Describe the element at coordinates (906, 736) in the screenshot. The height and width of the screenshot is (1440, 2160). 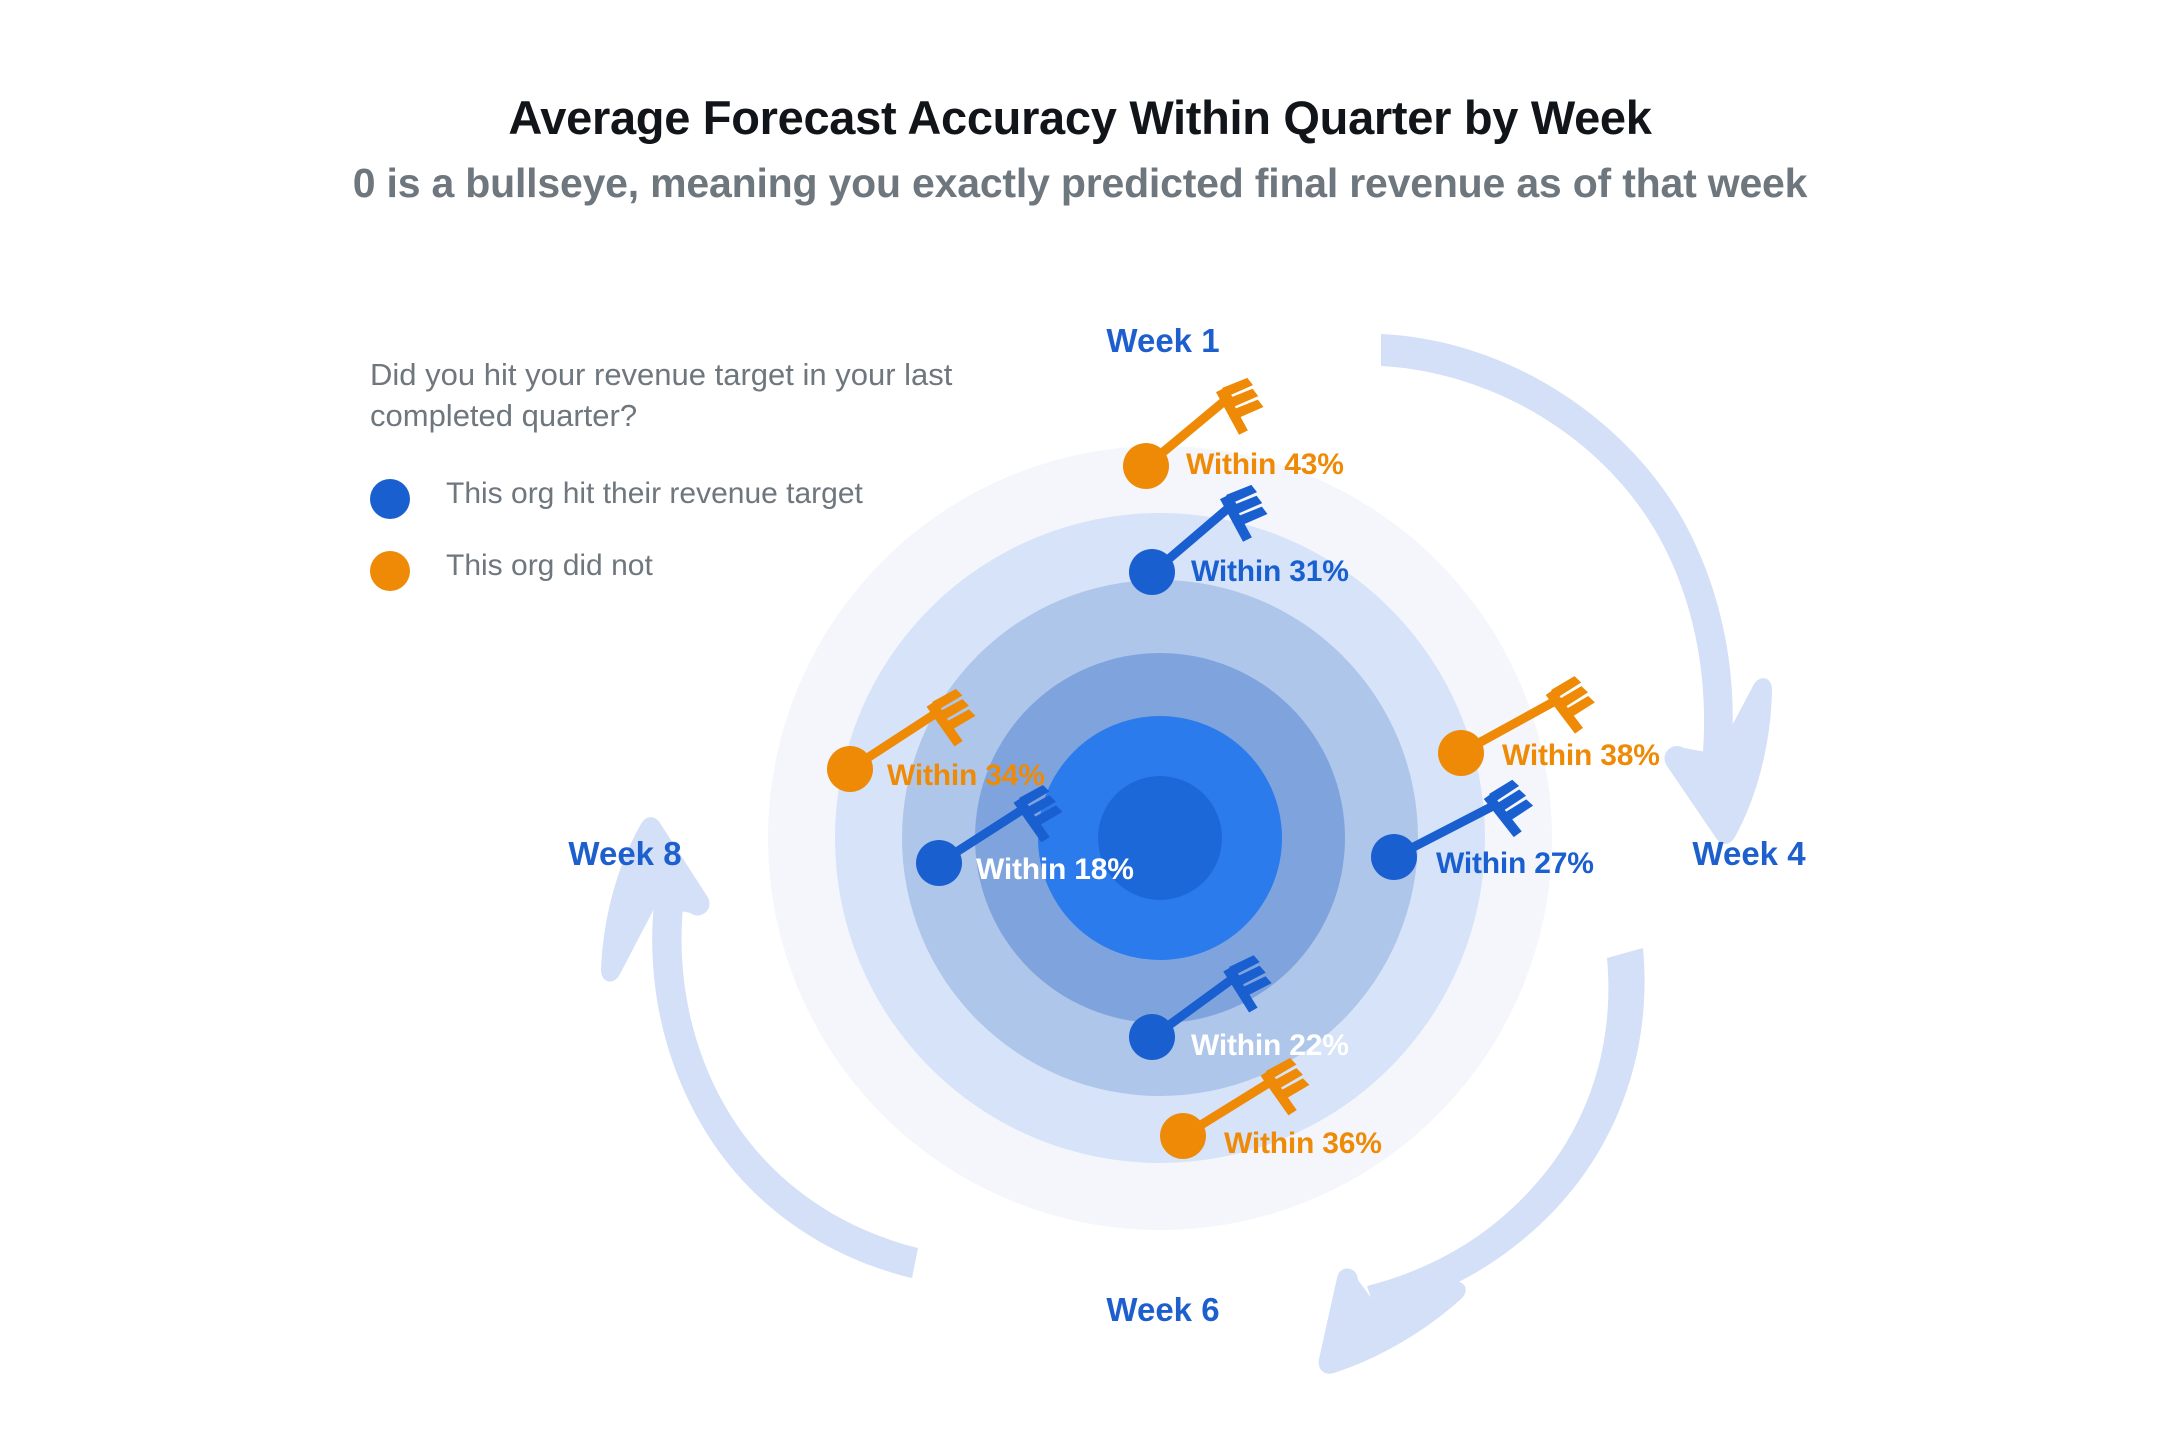
I see `arrow-week8-orange` at that location.